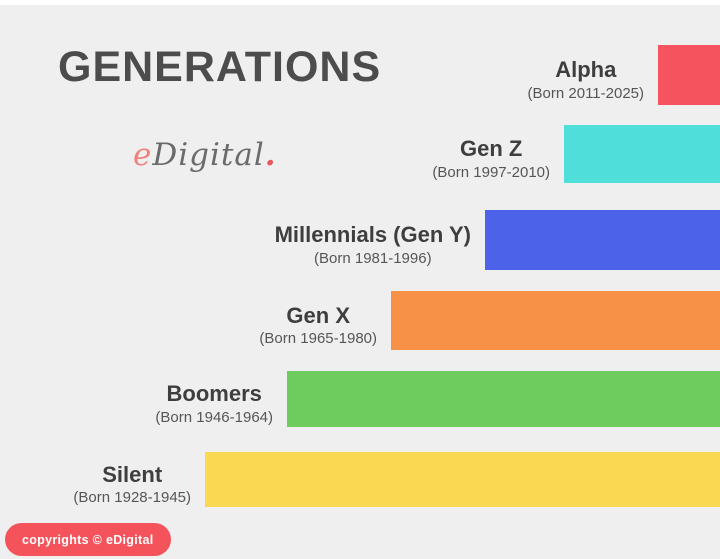 The image size is (720, 559). I want to click on generation-label: Gen X (Born 1965-1980), so click(318, 326).